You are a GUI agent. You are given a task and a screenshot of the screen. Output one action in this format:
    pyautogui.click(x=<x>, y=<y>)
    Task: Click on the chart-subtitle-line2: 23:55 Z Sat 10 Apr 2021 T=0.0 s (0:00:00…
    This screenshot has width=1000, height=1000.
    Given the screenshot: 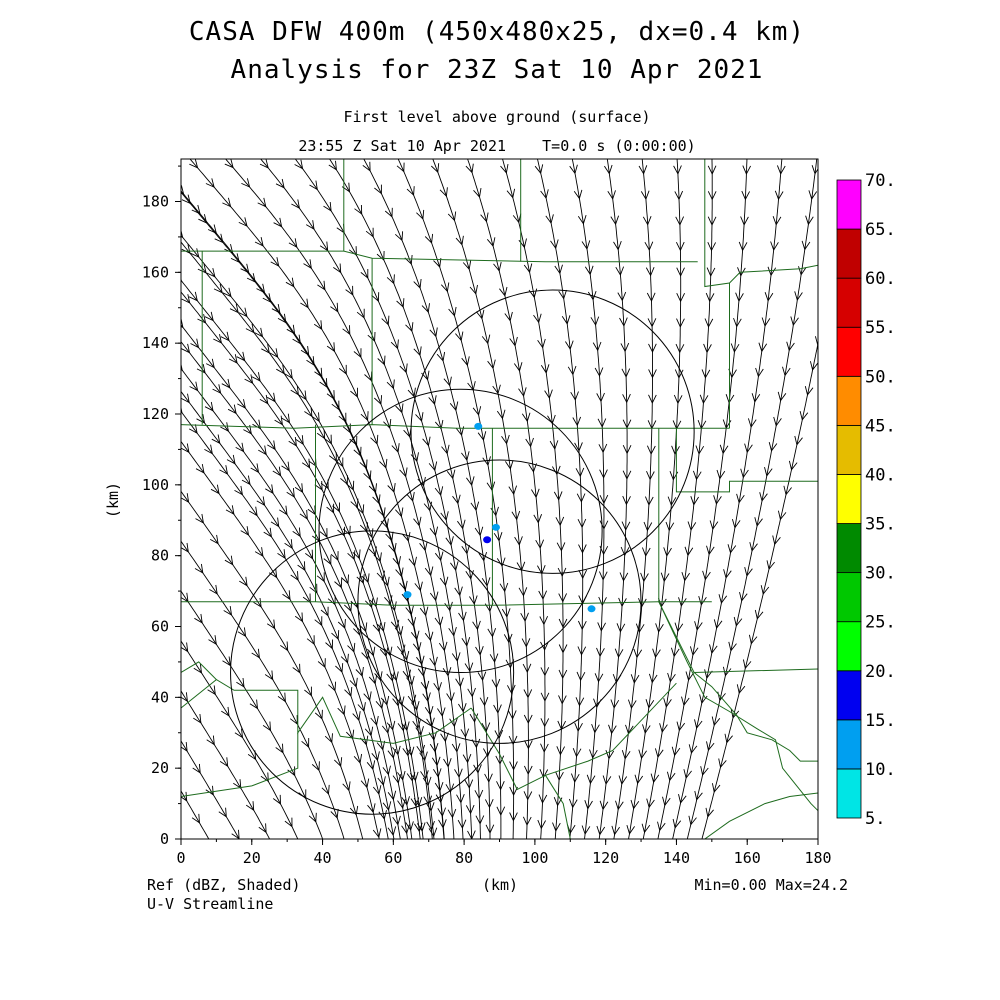 What is the action you would take?
    pyautogui.click(x=496, y=146)
    